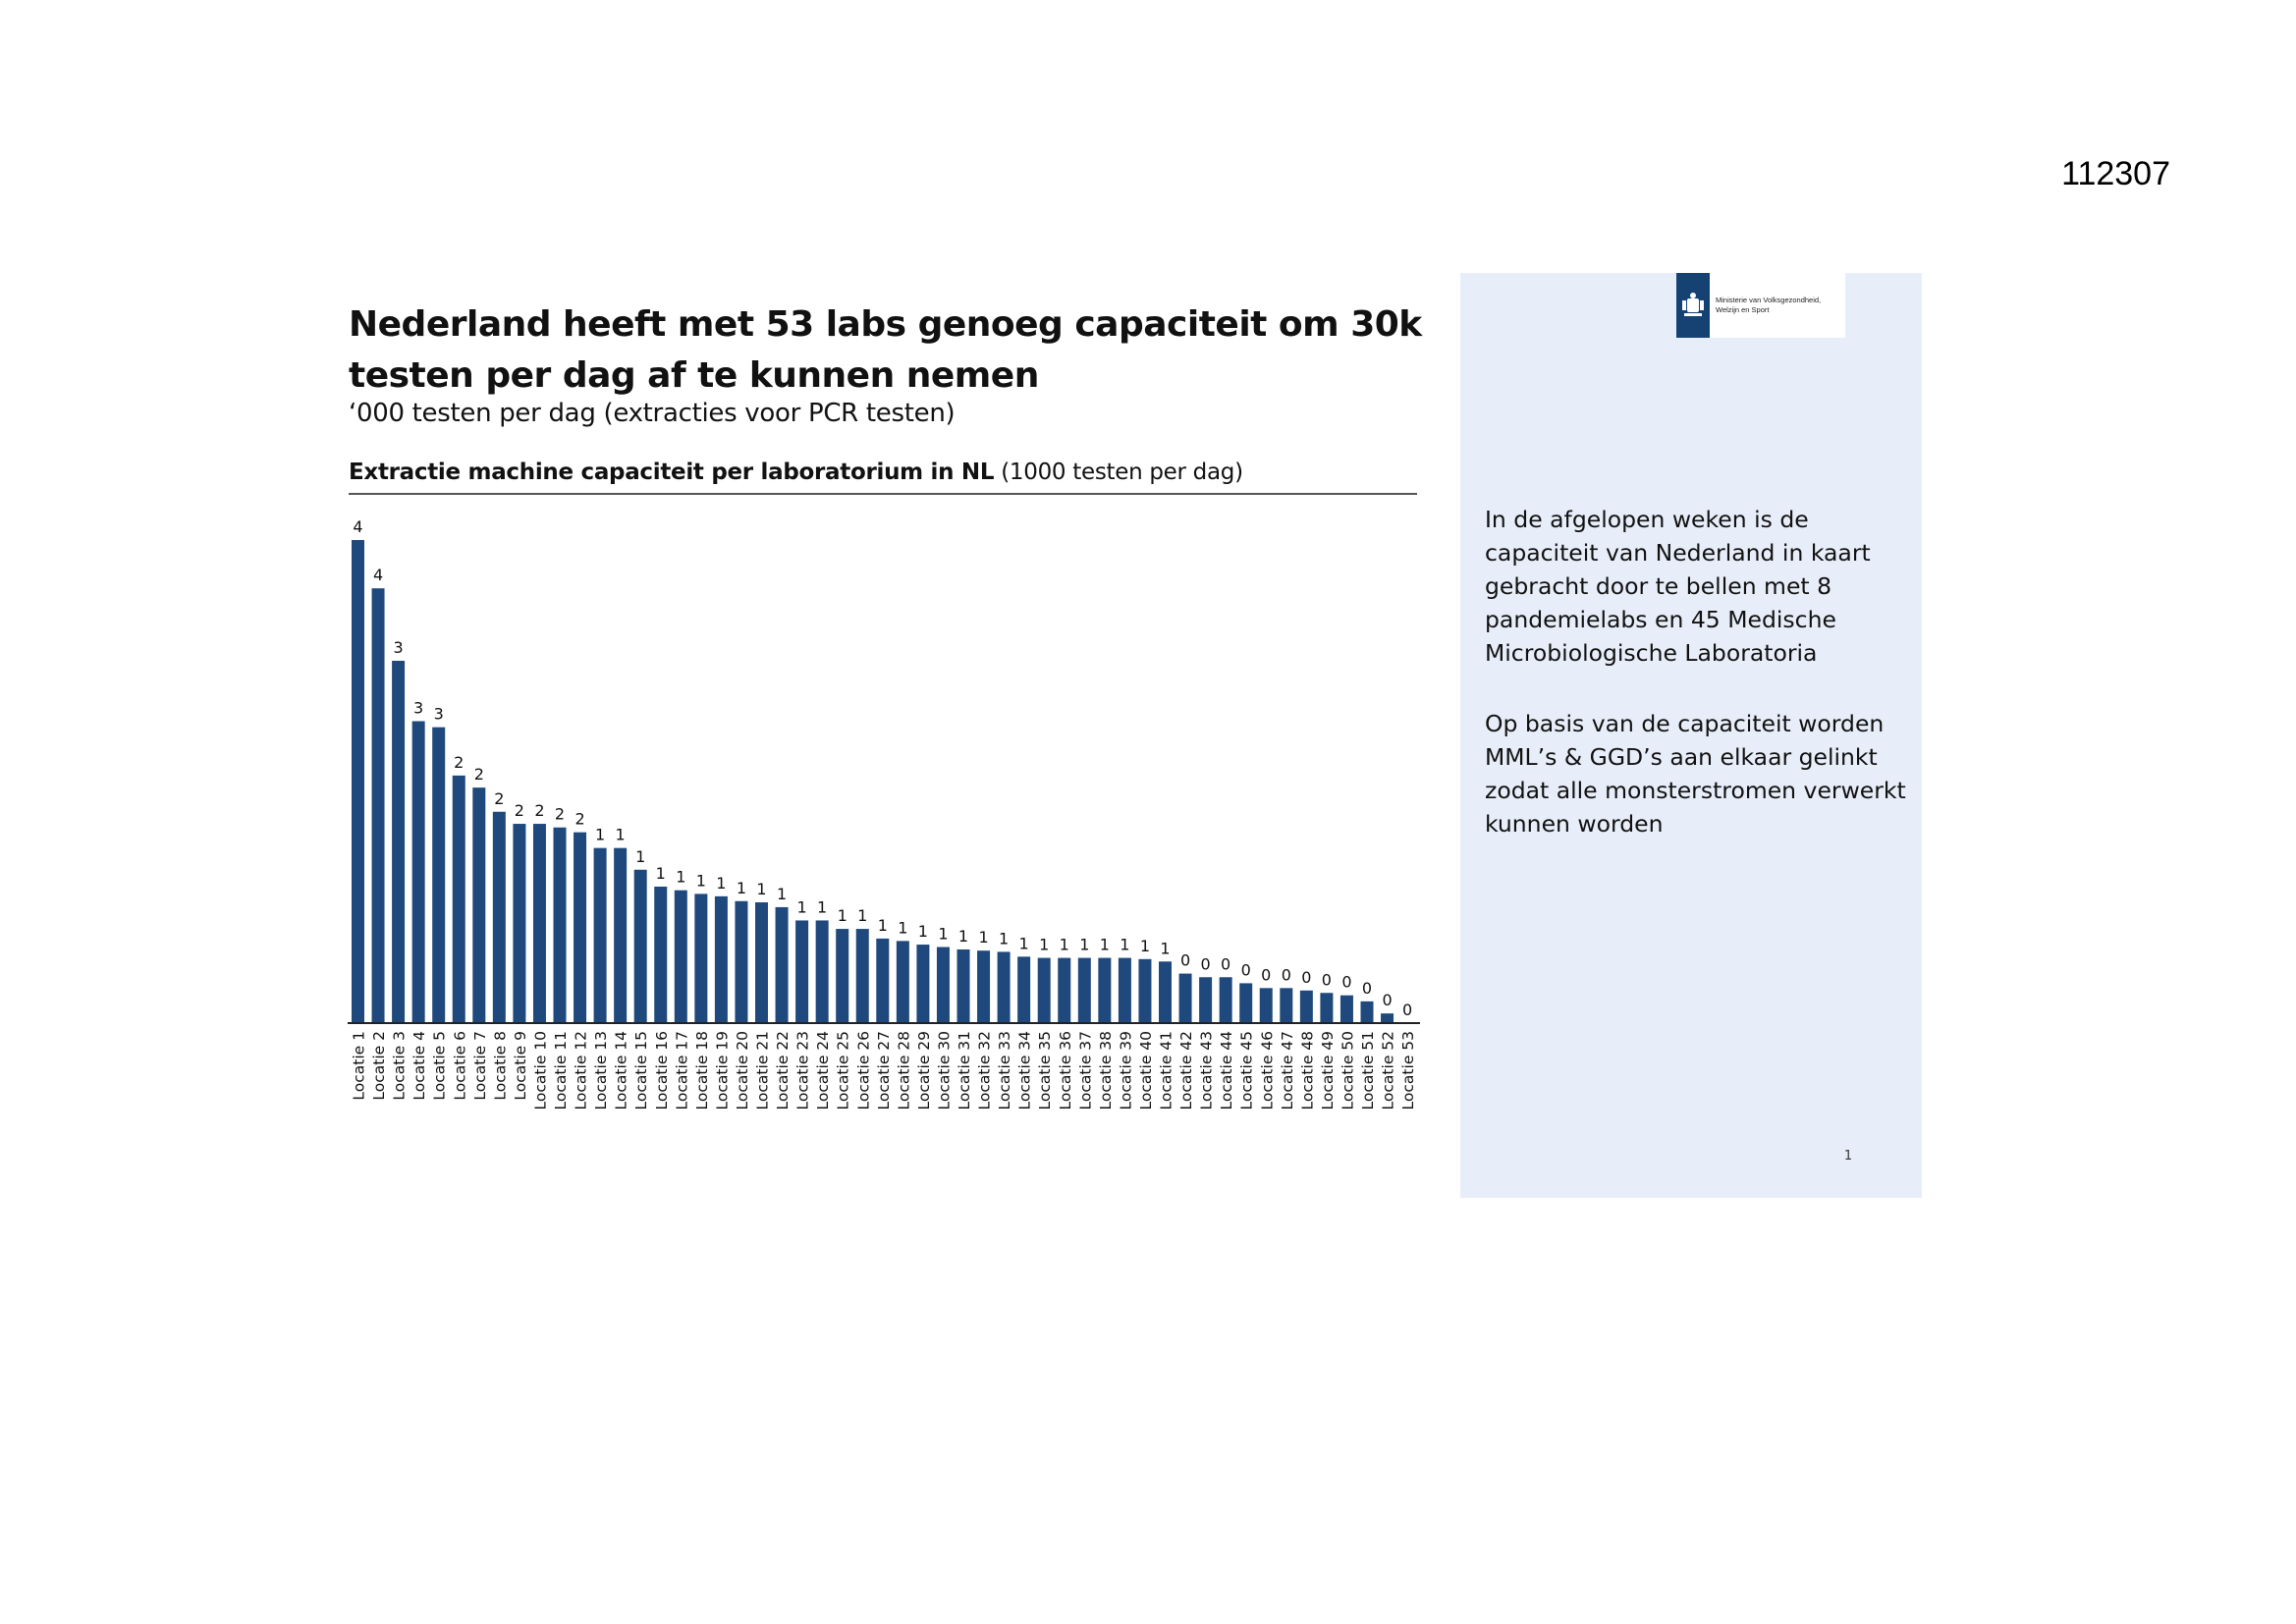 This screenshot has height=1624, width=2296. Describe the element at coordinates (1025, 1070) in the screenshot. I see `category-label-34: Locatie 34` at that location.